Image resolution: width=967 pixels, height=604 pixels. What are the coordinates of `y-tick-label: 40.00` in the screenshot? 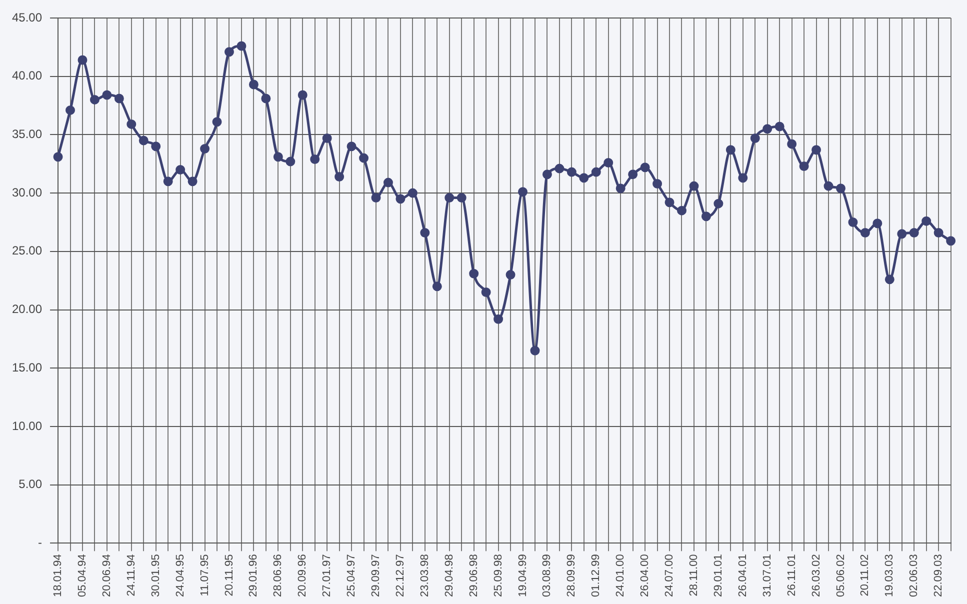 It's located at (27, 75).